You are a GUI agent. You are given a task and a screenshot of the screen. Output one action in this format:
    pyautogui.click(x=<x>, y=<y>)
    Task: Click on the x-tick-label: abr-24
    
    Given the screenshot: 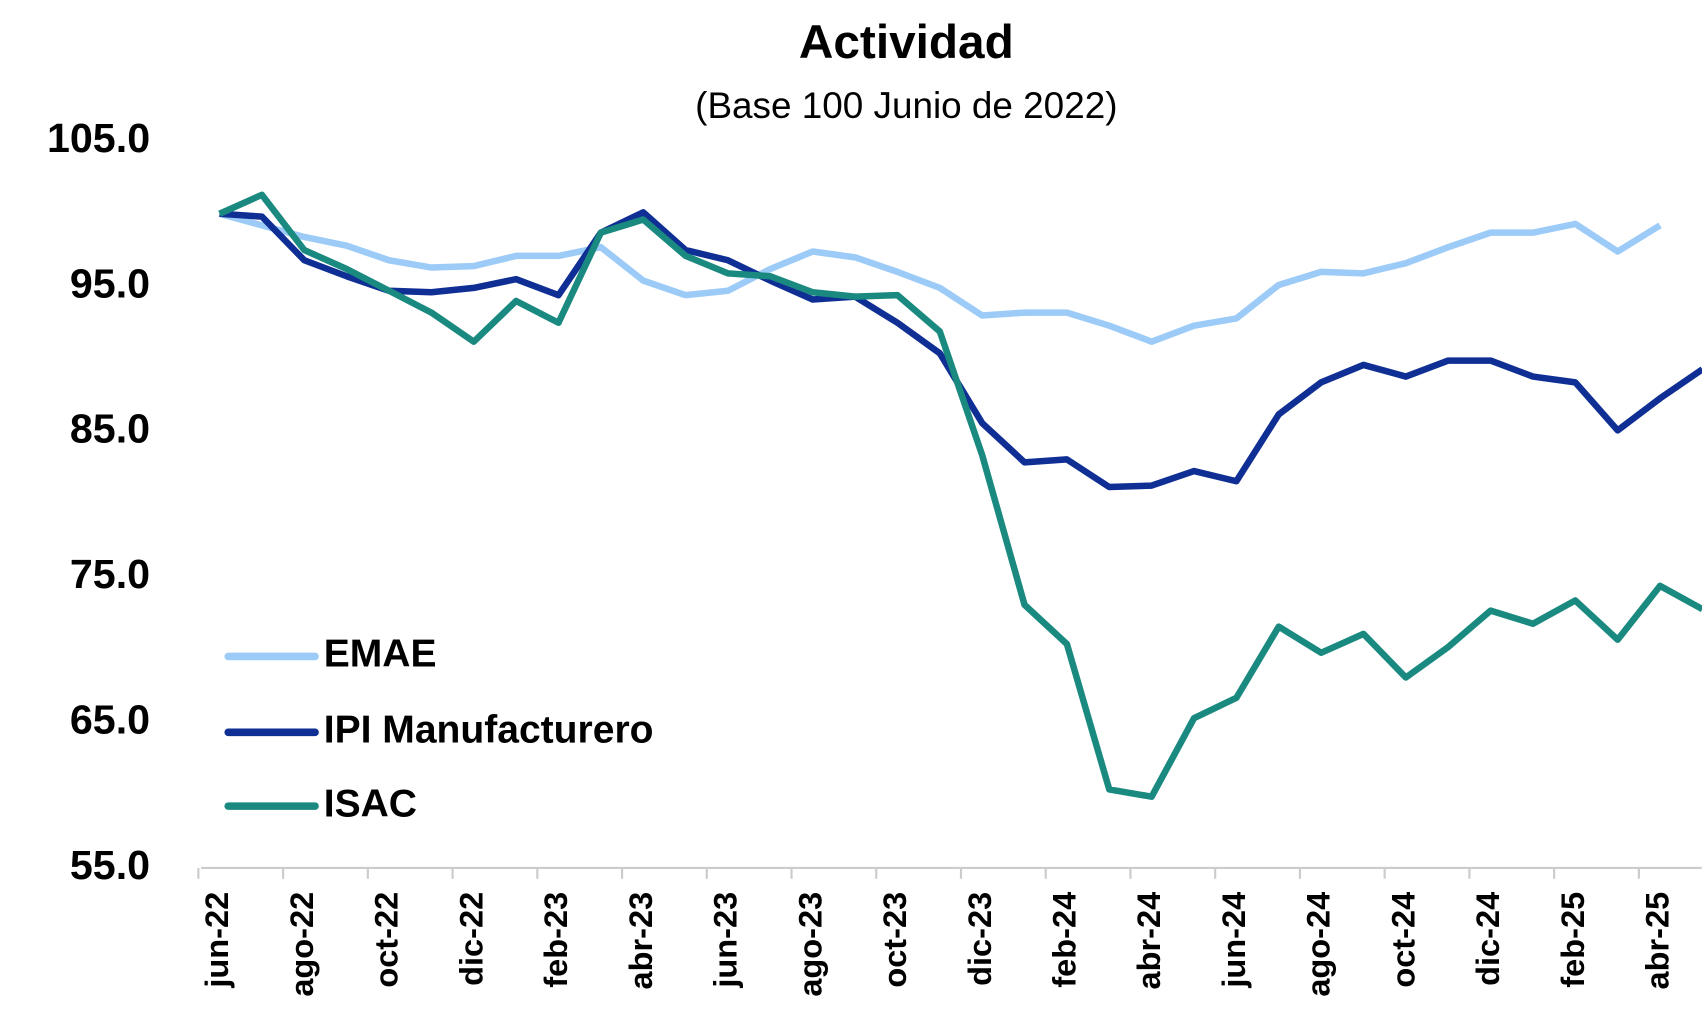 What is the action you would take?
    pyautogui.click(x=1149, y=941)
    